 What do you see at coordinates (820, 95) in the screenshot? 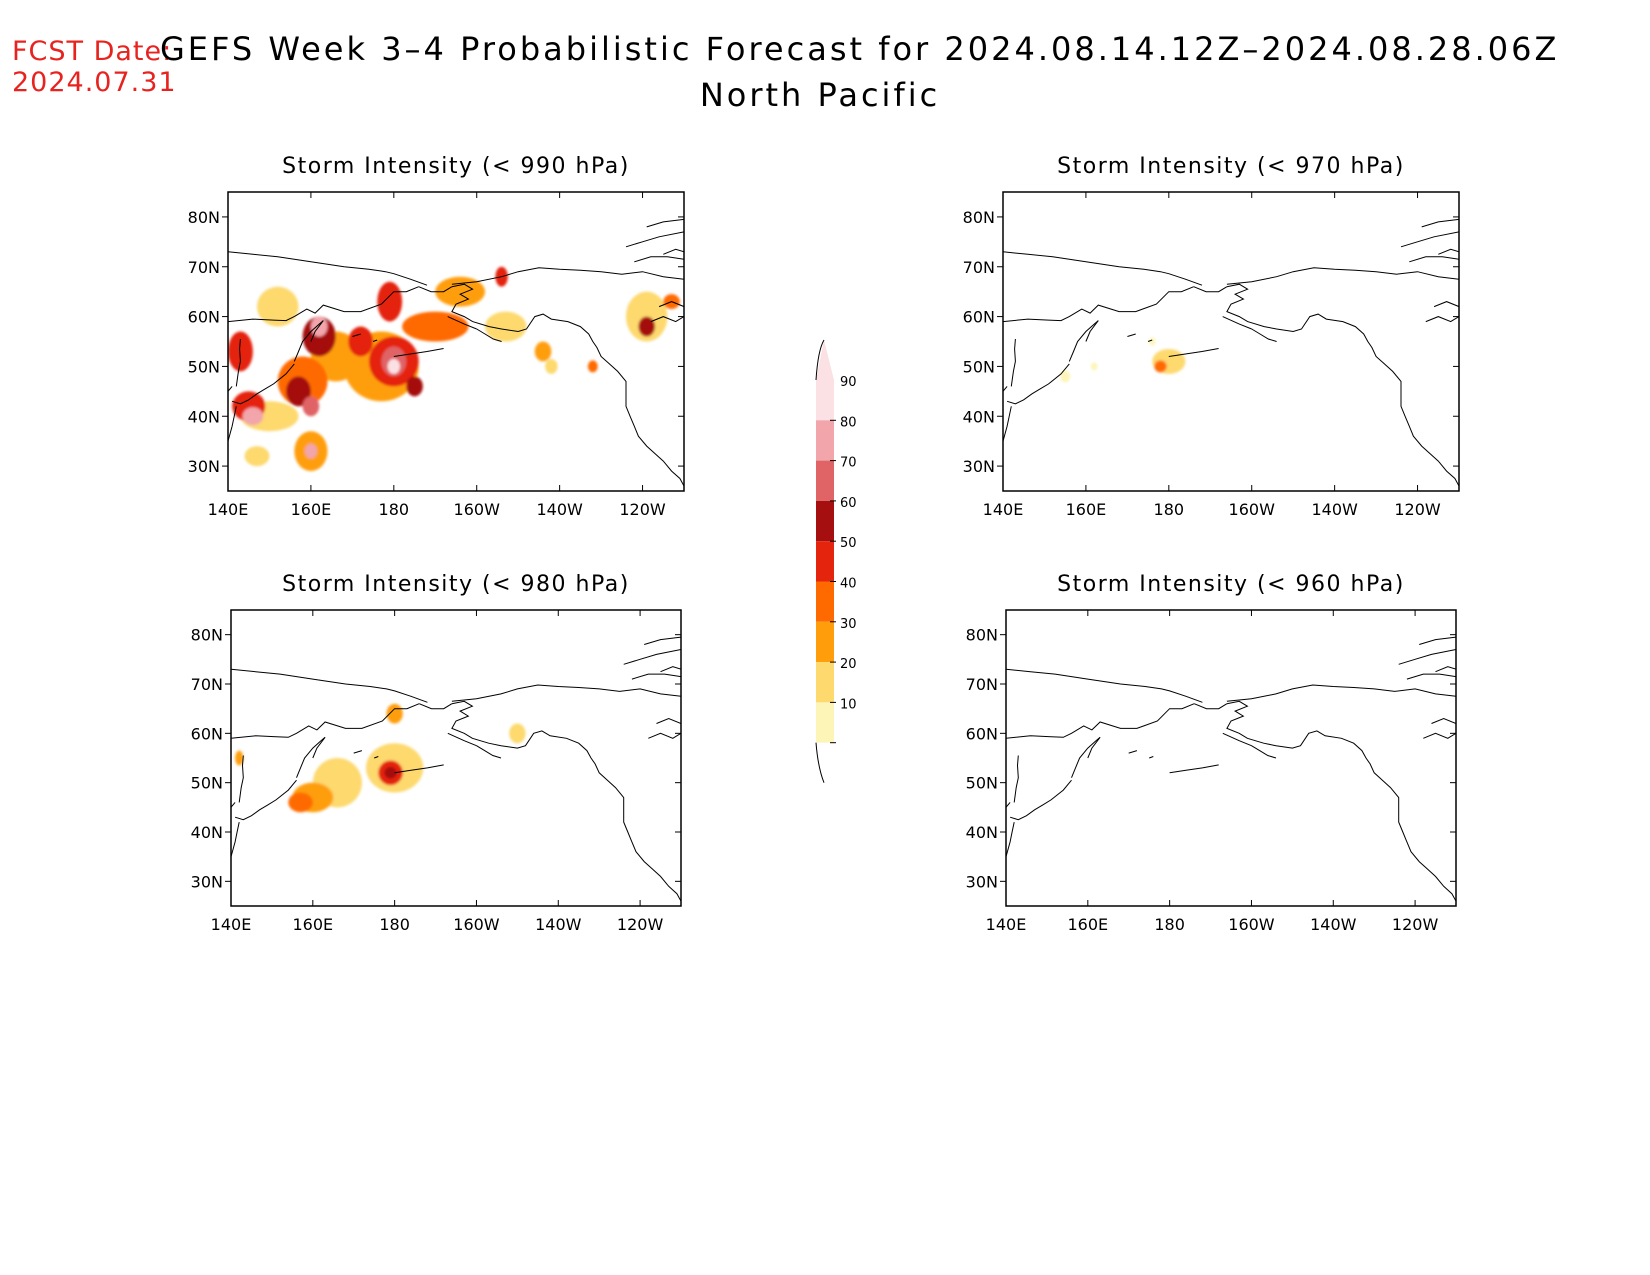
I see `region-subtitle: North Pacific` at bounding box center [820, 95].